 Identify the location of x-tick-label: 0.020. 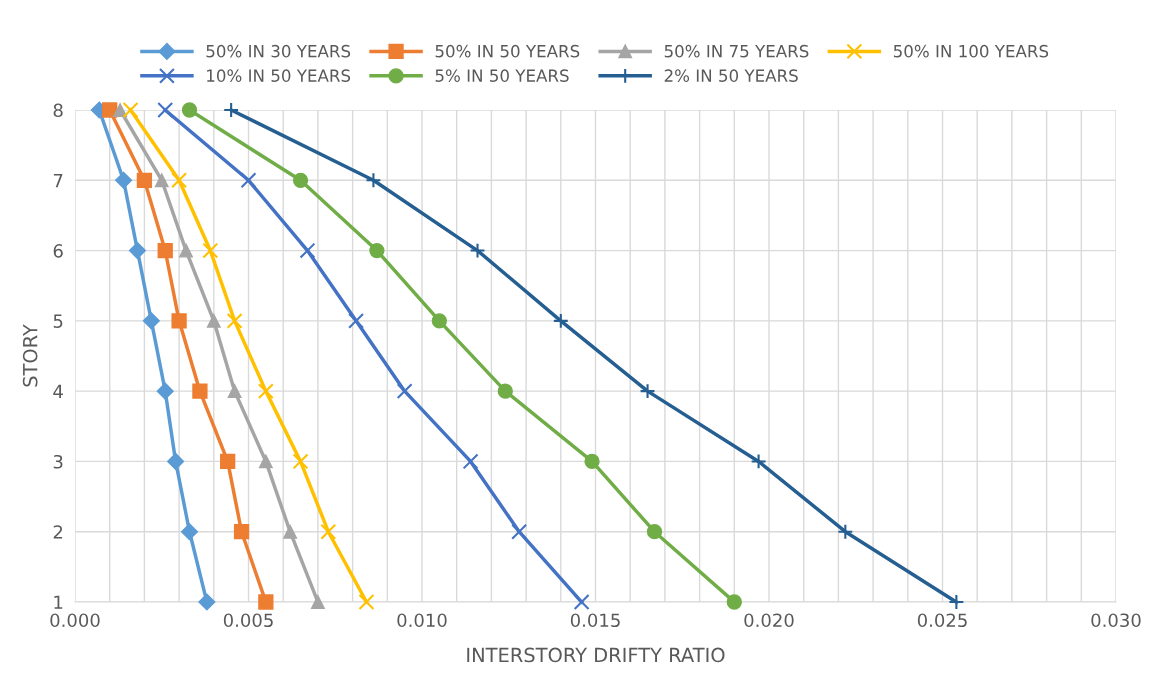
(769, 620).